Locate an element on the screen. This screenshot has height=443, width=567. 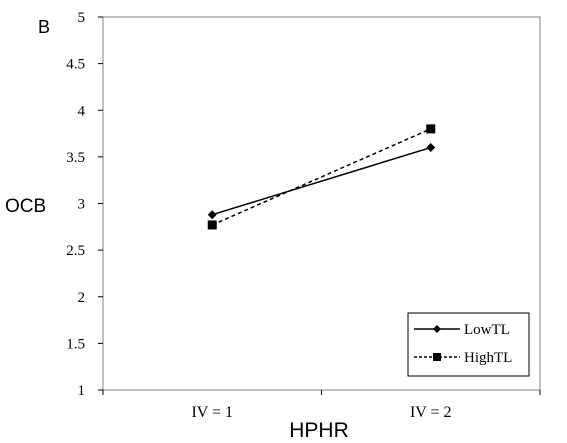
y-tick-label: 2 is located at coordinates (82, 298).